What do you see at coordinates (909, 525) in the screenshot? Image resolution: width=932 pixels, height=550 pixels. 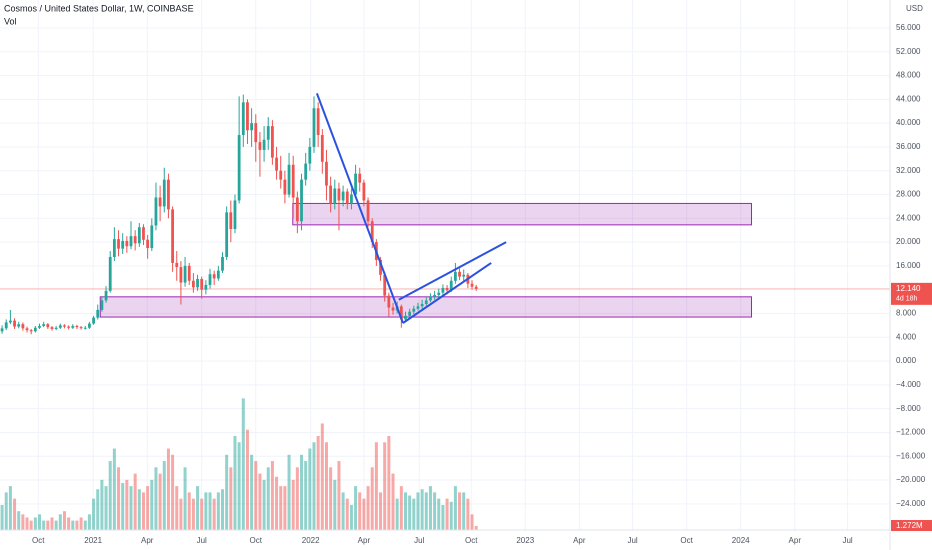 I see `last-volume-label: 1.272M` at bounding box center [909, 525].